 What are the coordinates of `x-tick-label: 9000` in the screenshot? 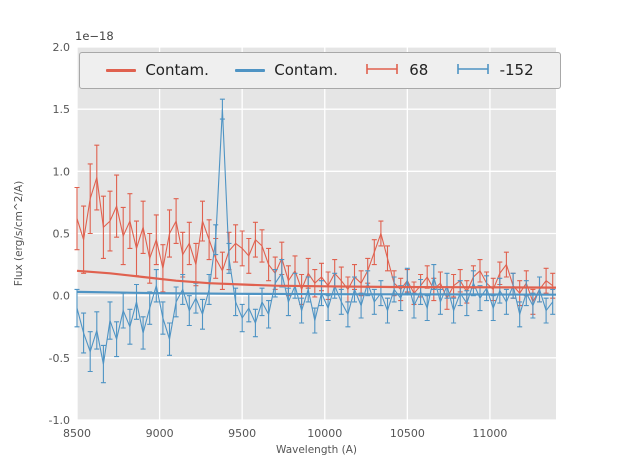 It's located at (160, 433).